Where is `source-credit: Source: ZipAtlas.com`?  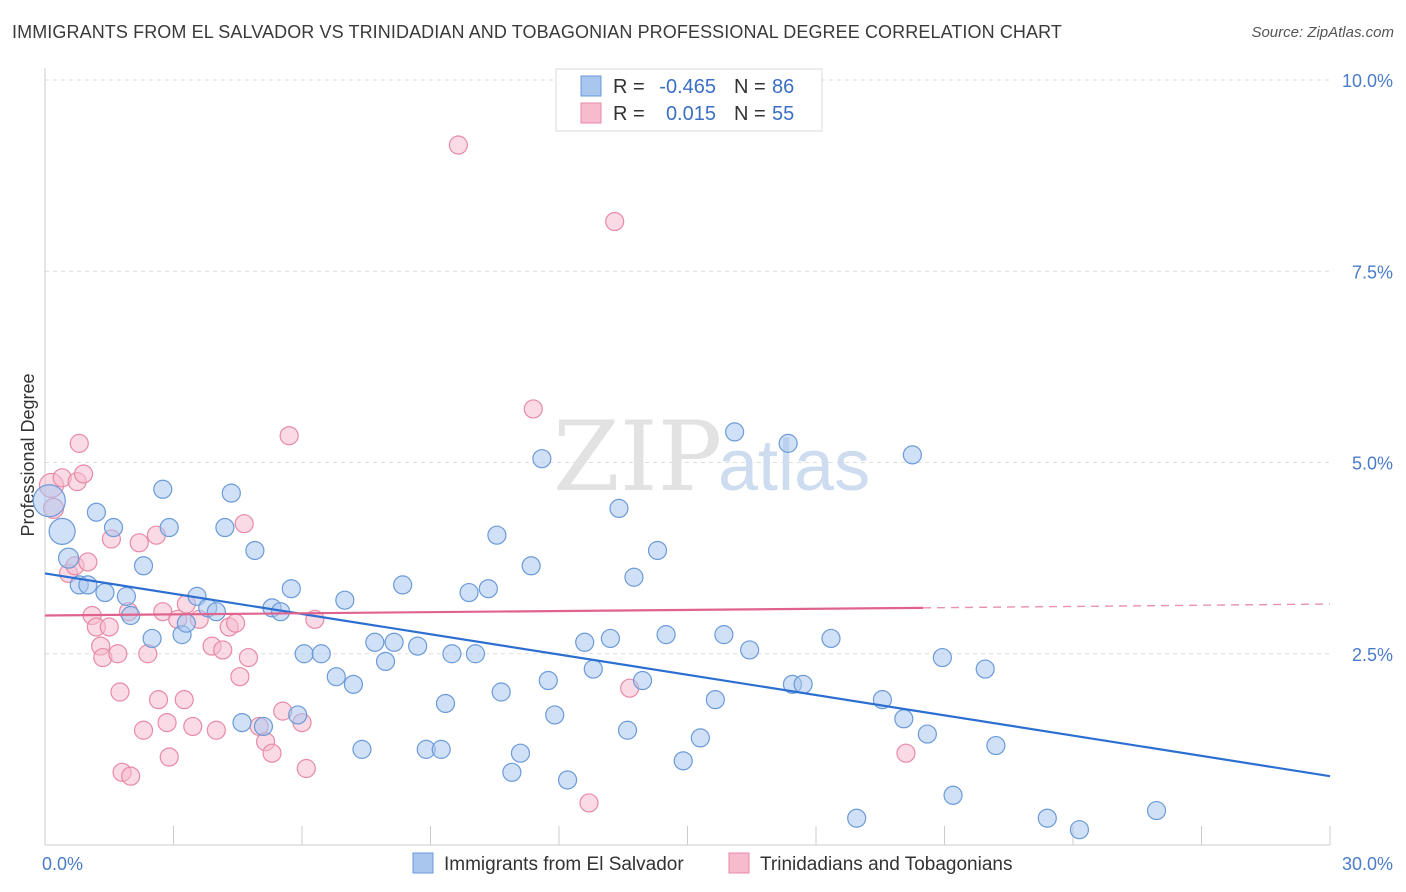
source-credit: Source: ZipAtlas.com is located at coordinates (1322, 32).